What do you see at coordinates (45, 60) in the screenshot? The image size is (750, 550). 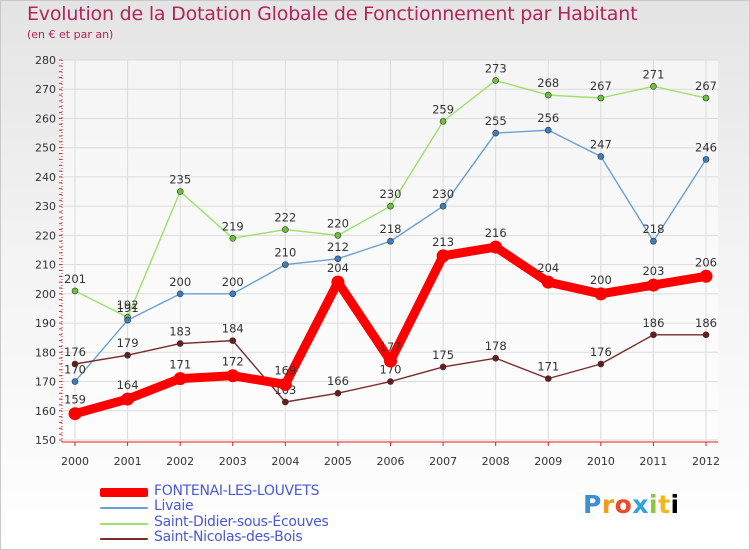 I see `y-tick-label: 280` at bounding box center [45, 60].